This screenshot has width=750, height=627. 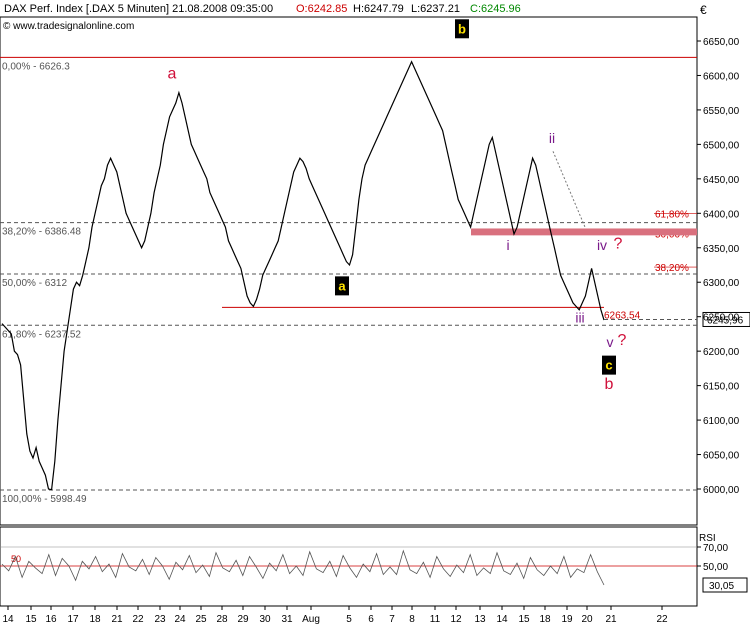 What do you see at coordinates (36, 66) in the screenshot?
I see `fib-label: 0,00% - 6626.3` at bounding box center [36, 66].